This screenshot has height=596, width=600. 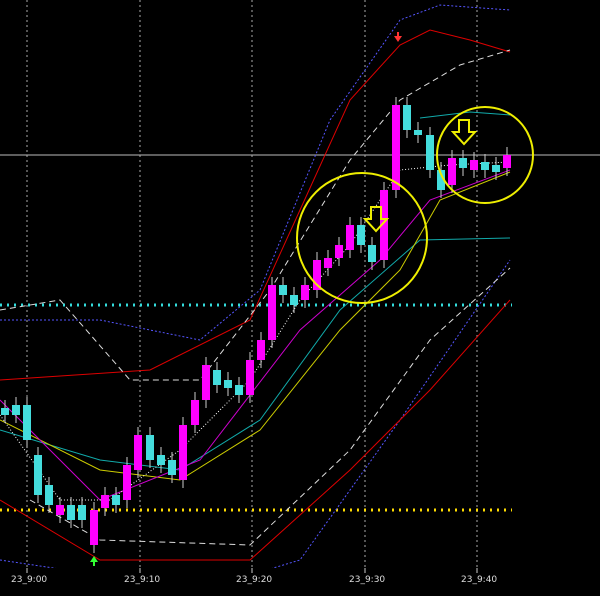 I want to click on time-label: 23_9:20, so click(x=254, y=580).